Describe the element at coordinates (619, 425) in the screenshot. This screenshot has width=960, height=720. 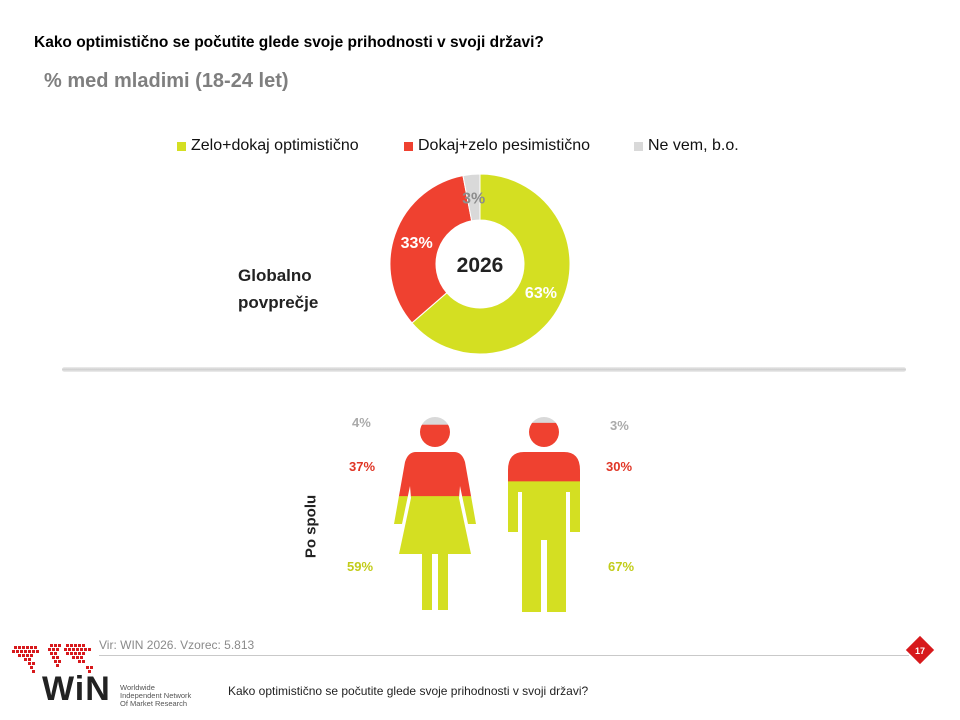
I see `male-dont-know-label: 3%` at that location.